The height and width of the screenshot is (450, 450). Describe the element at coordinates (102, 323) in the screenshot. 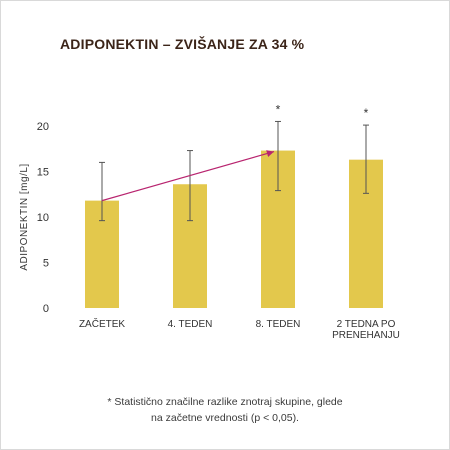

I see `x-tick-label: ZAČETEK` at that location.